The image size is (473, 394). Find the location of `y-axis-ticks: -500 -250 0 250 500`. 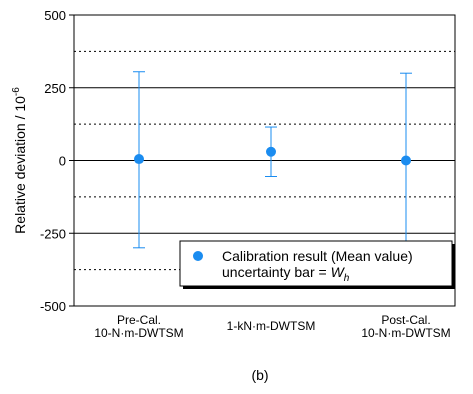

y-axis-ticks: -500 -250 0 250 500 is located at coordinates (57, 161).